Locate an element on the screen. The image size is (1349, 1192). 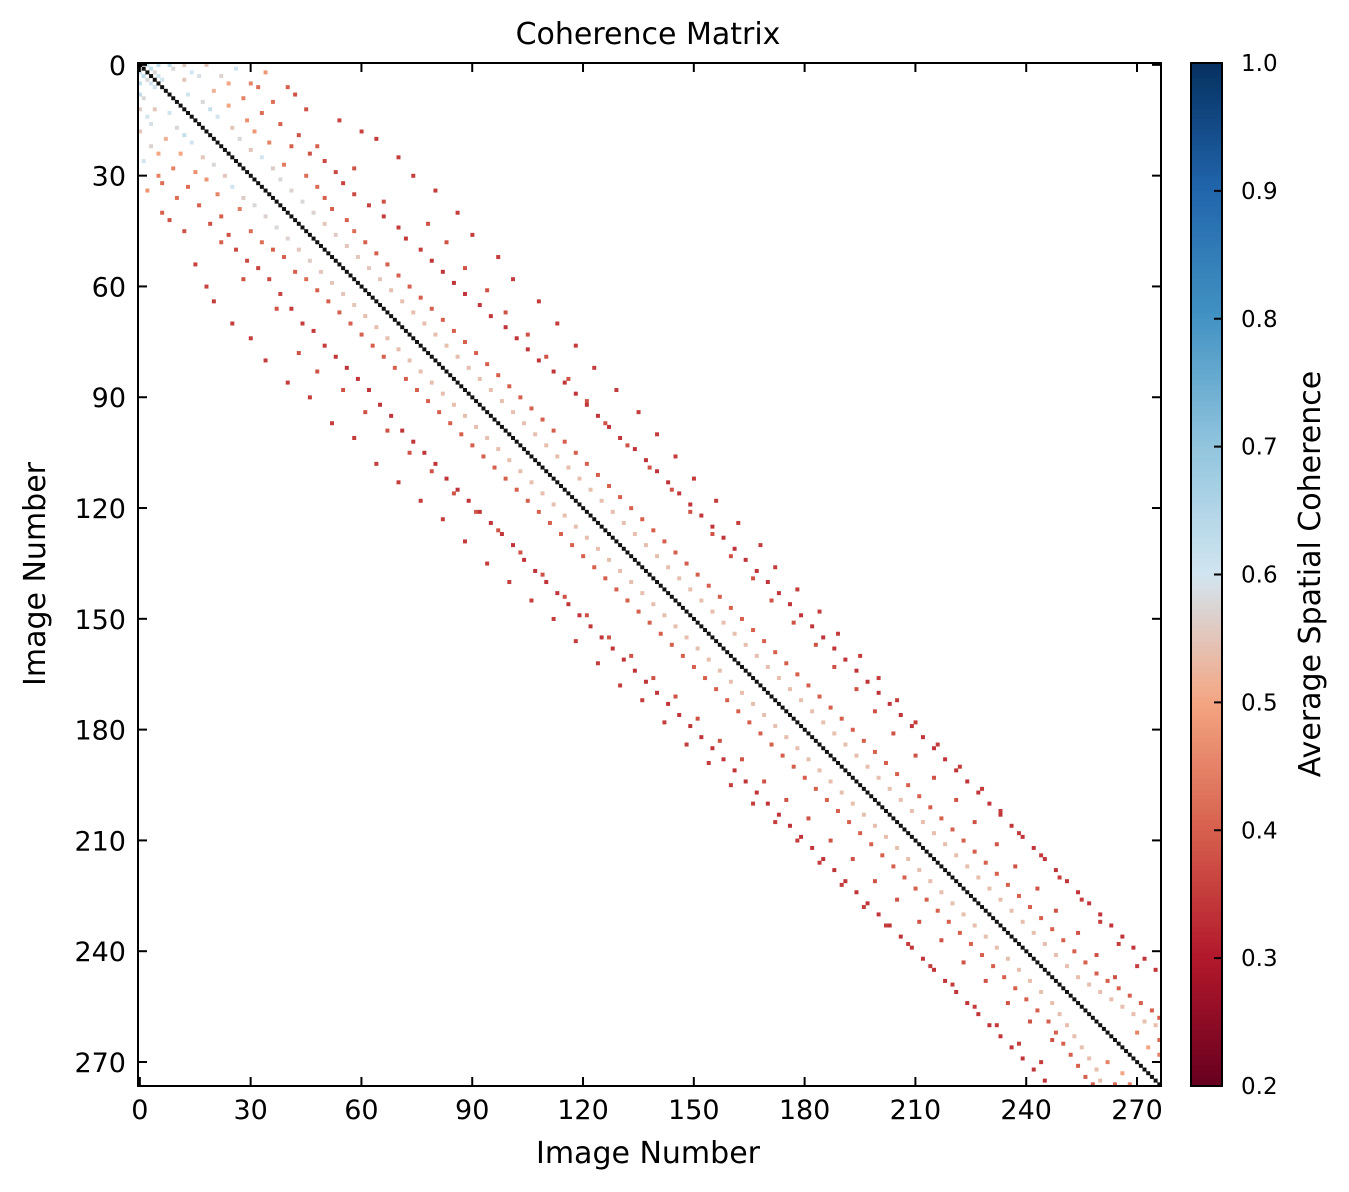
heatmap-cell-87-mirror is located at coordinates (442, 393).